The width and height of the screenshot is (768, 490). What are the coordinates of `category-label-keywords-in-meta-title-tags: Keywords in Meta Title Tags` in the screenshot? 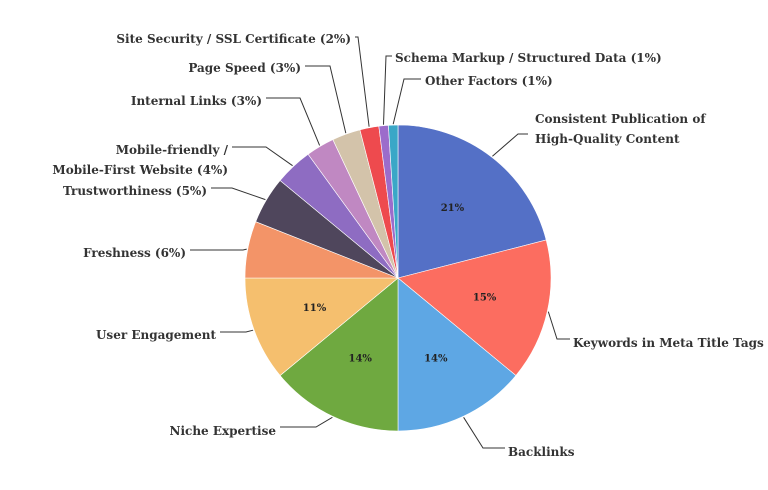 It's located at (668, 343).